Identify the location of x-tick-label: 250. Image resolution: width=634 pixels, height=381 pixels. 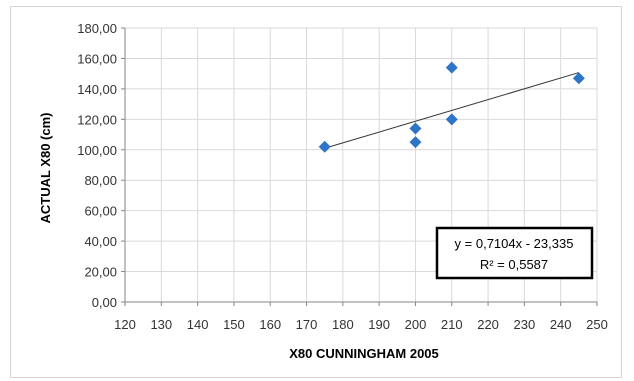
(597, 324).